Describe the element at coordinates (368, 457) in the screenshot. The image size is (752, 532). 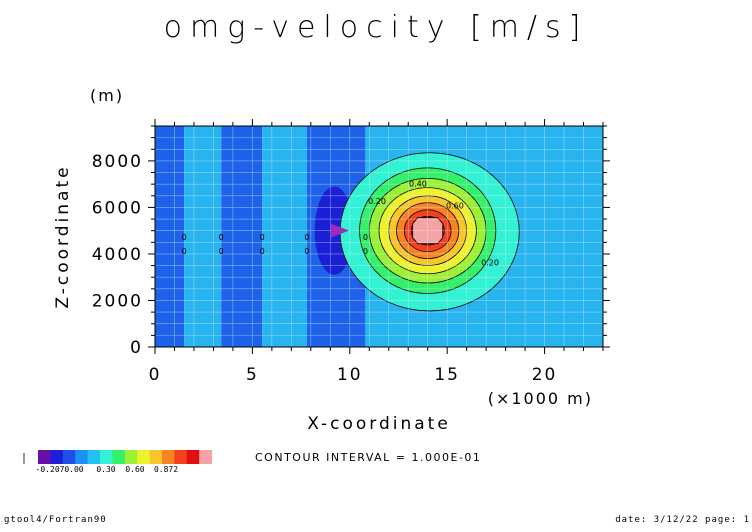
I see `contour-interval-text: CONTOUR INTERVAL = 1.000E-01` at that location.